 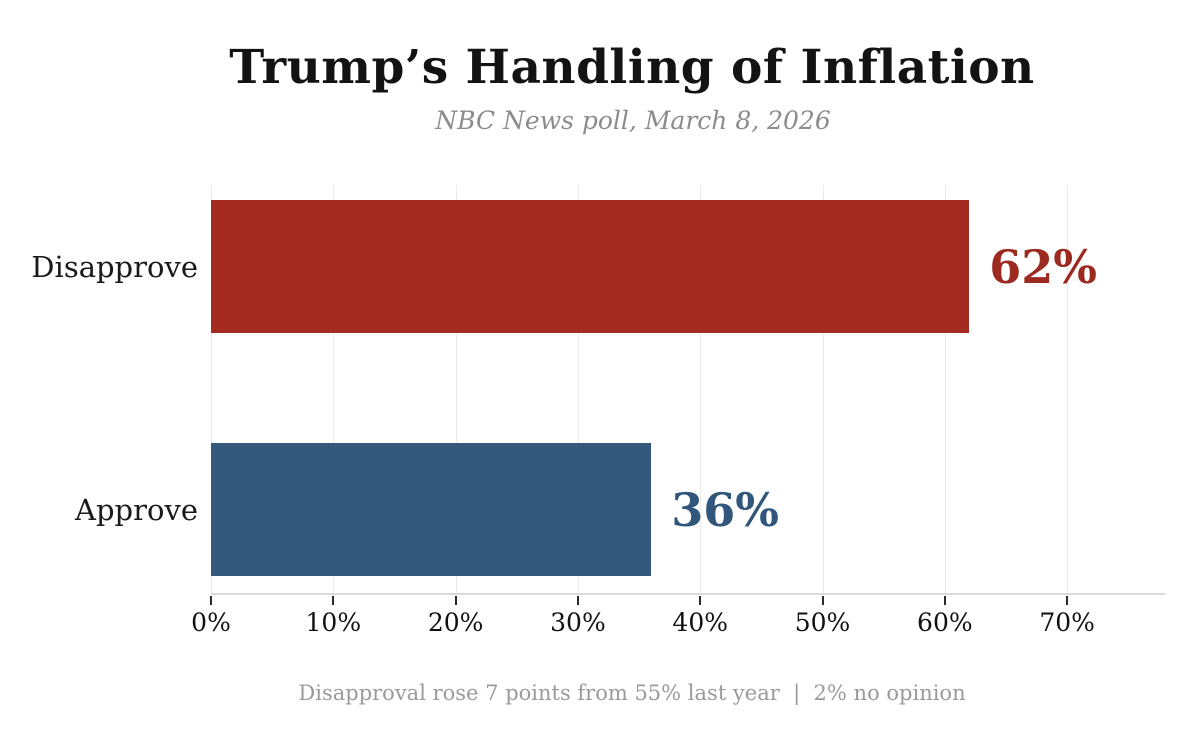 What do you see at coordinates (211, 622) in the screenshot?
I see `x-axis-tick-label-0: 0%` at bounding box center [211, 622].